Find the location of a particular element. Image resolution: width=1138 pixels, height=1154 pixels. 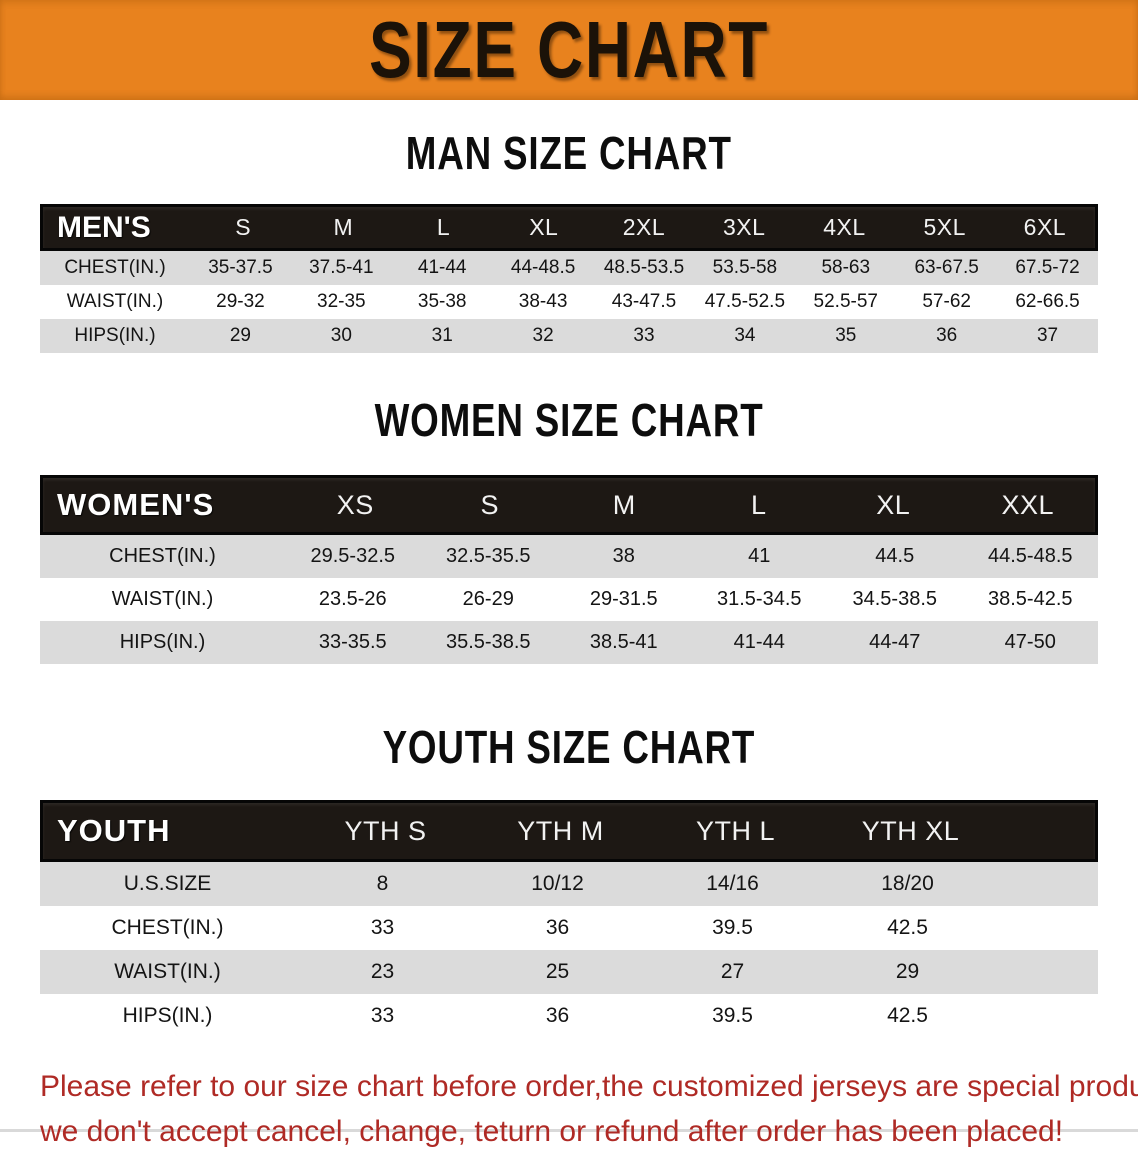

size-value-cell: 57-62 is located at coordinates (946, 301).